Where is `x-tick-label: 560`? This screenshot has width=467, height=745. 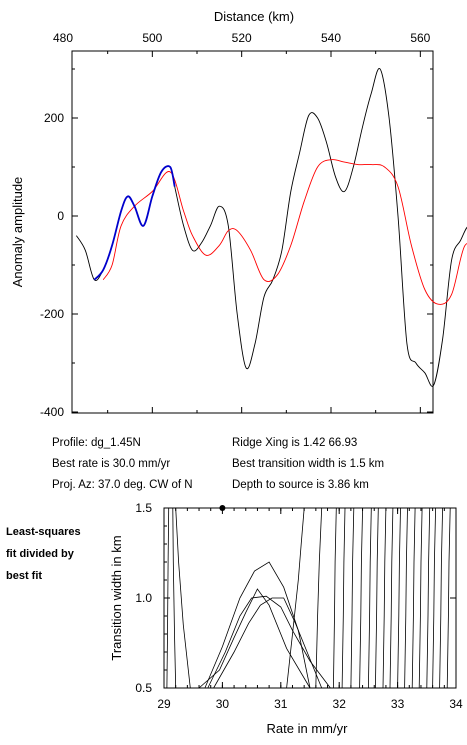
x-tick-label: 560 is located at coordinates (420, 38).